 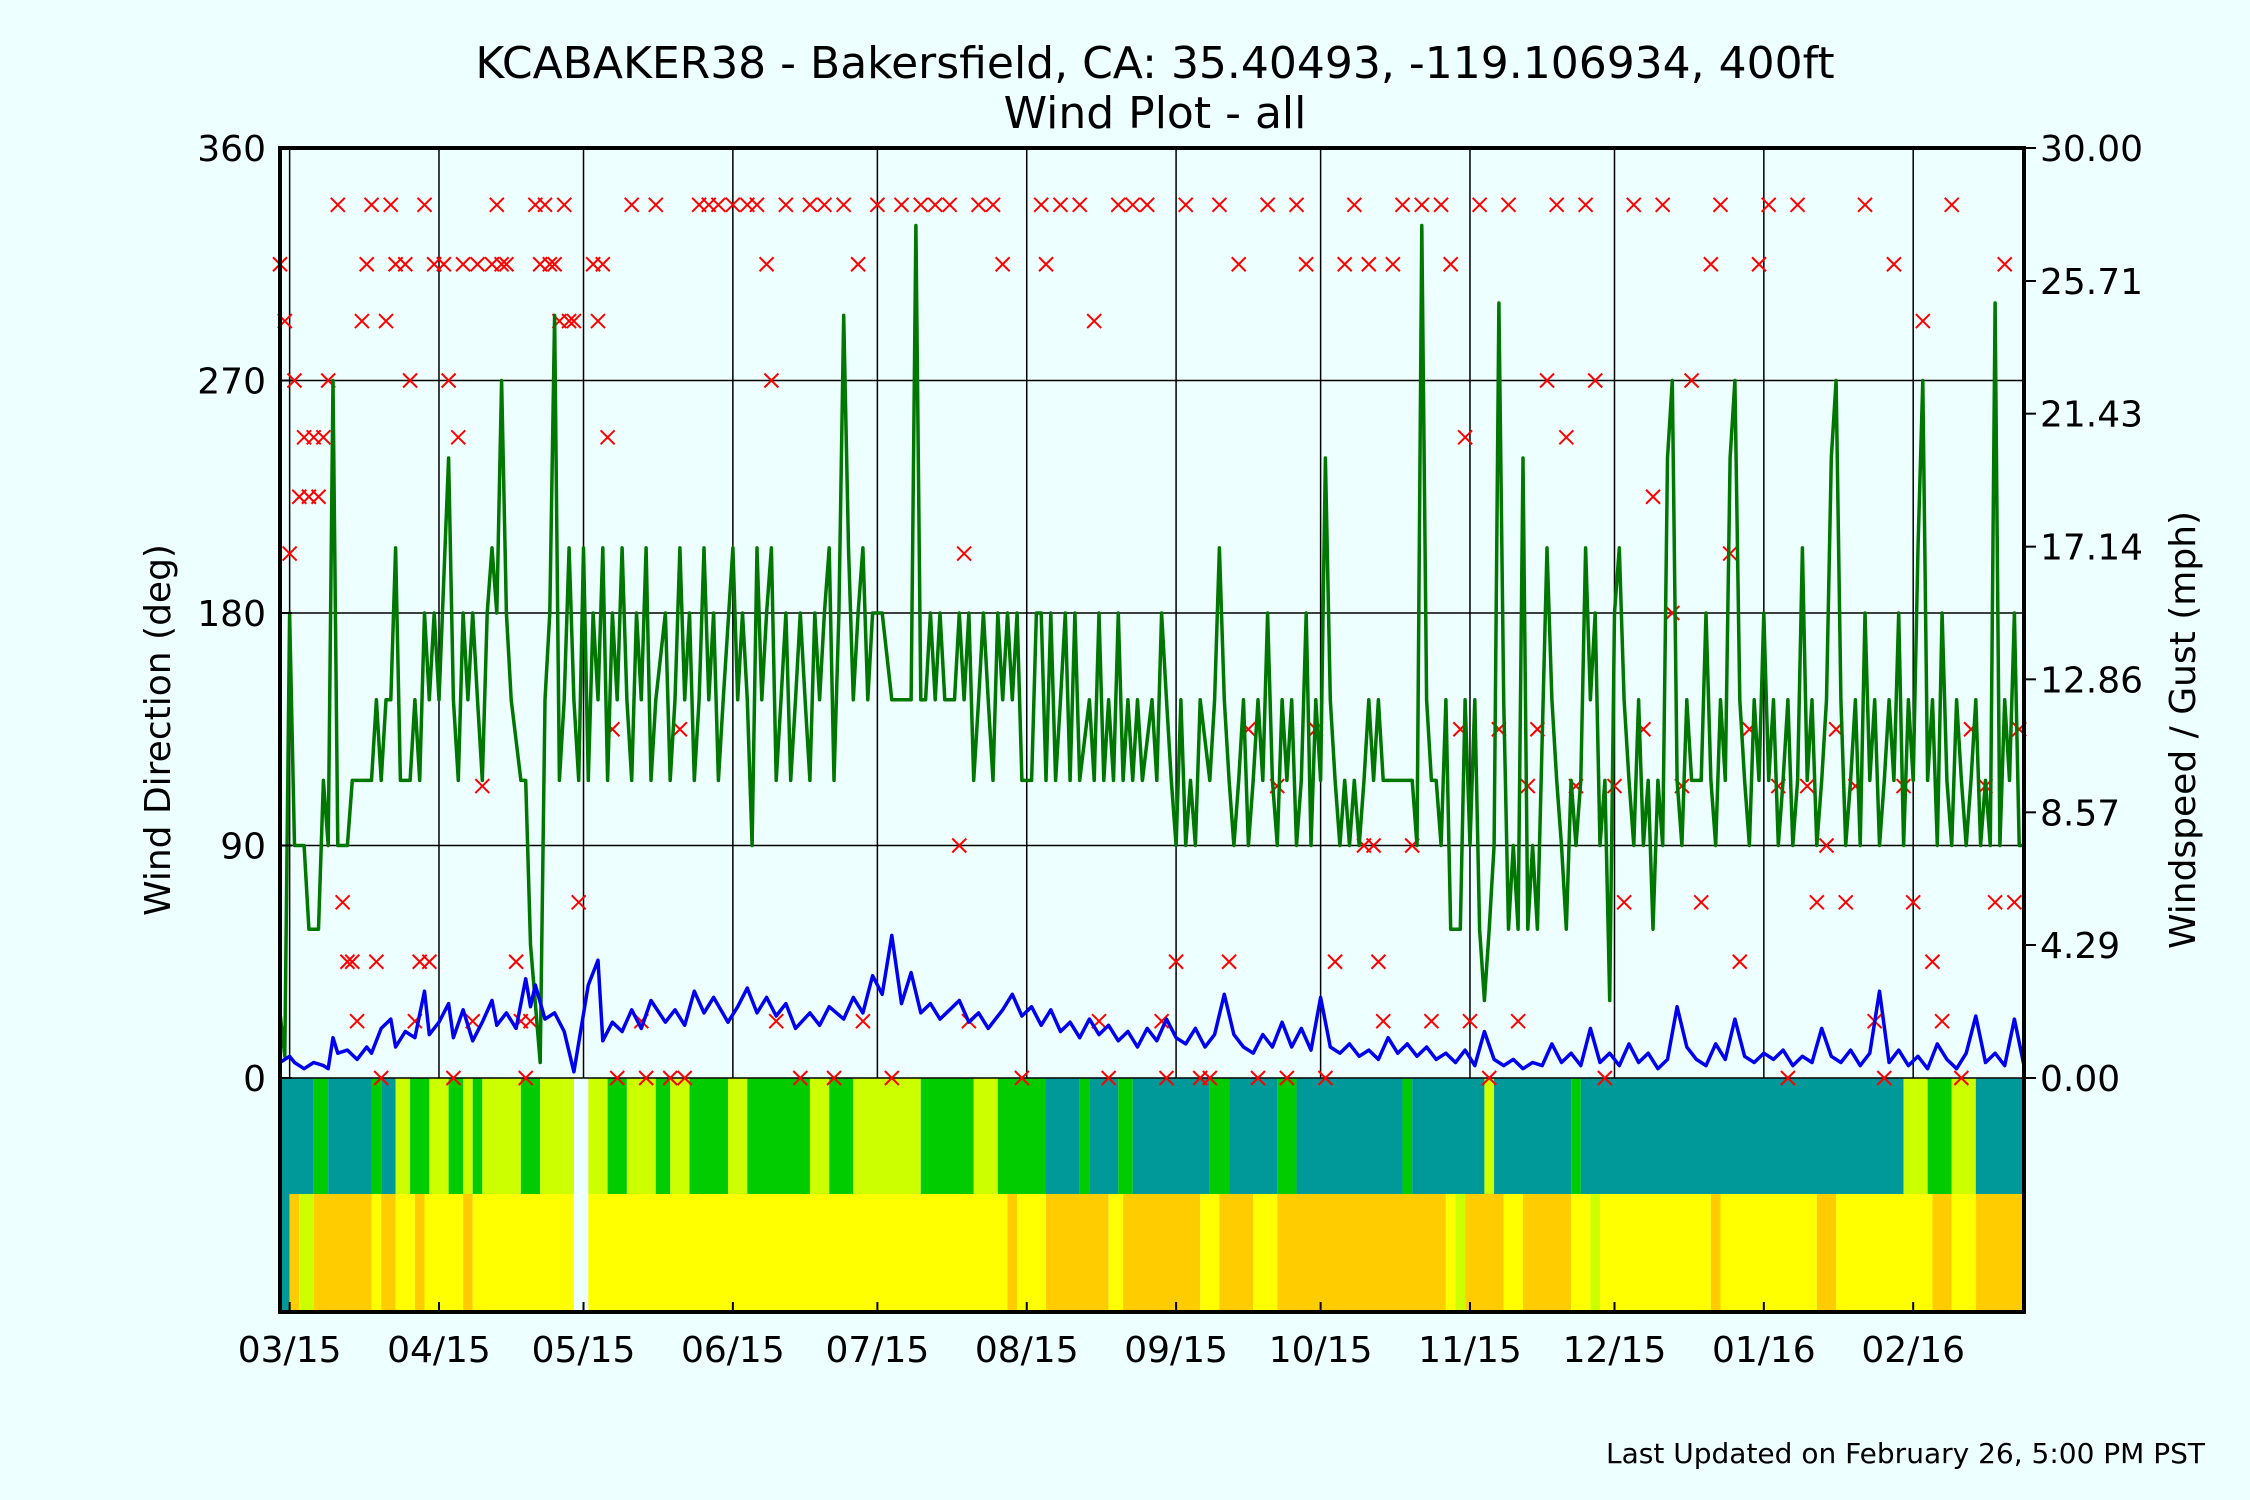 I want to click on chart-subtitle: Wind Plot - all, so click(x=1155, y=113).